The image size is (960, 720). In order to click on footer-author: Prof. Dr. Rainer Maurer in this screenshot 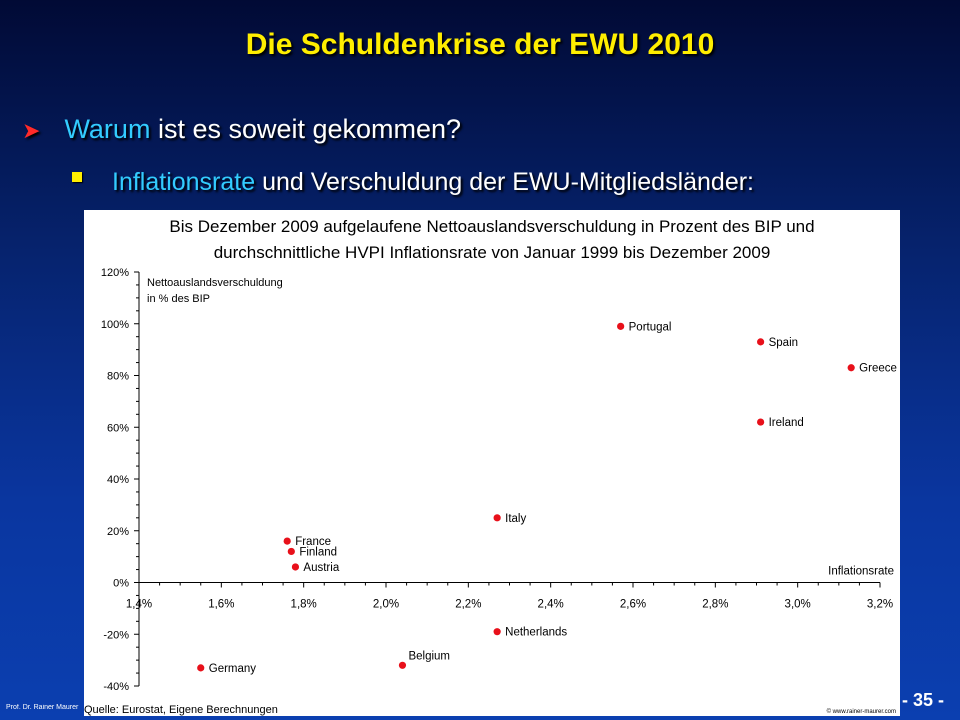, I will do `click(42, 707)`.